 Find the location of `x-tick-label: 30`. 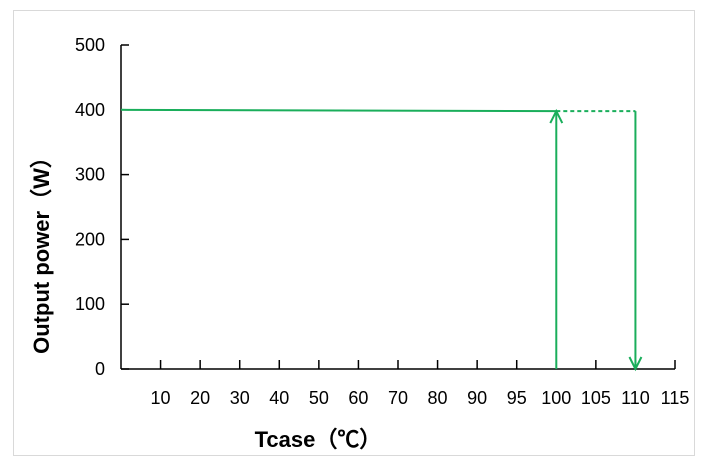

x-tick-label: 30 is located at coordinates (240, 398).